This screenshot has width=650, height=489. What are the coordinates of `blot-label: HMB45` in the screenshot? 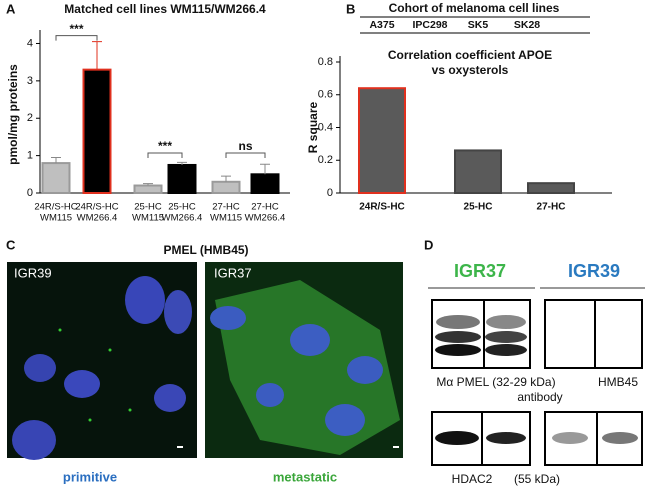 It's located at (618, 382).